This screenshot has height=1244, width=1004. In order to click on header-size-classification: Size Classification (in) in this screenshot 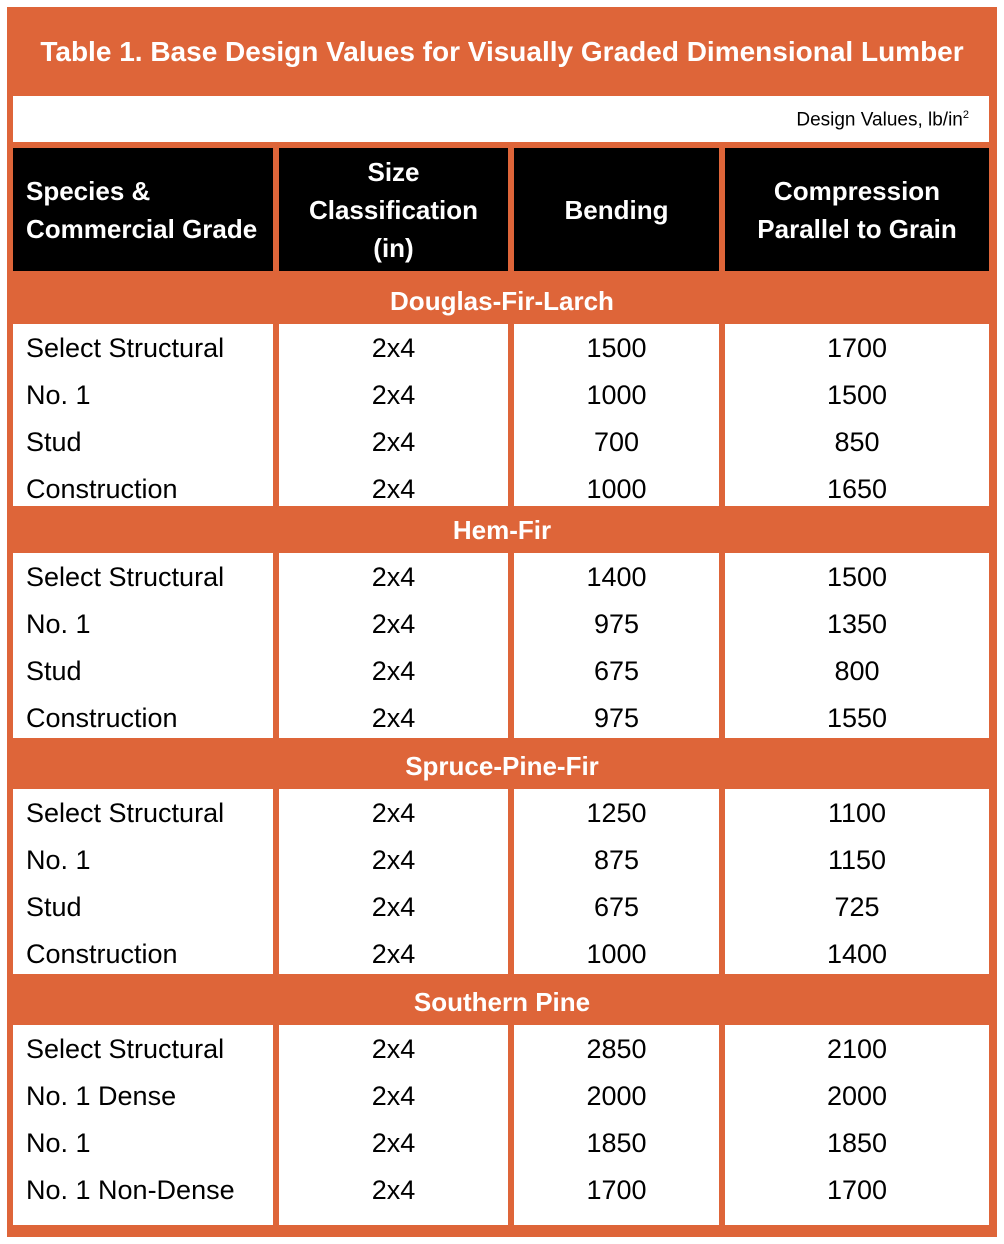, I will do `click(393, 209)`.